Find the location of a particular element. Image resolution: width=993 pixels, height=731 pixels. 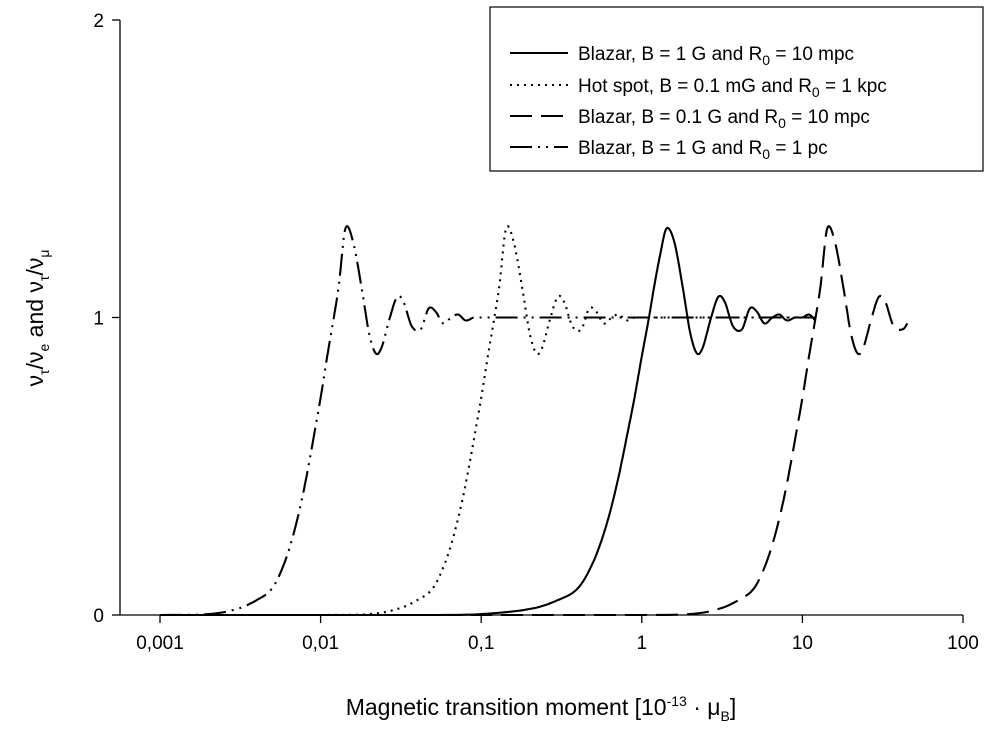

y-tick-label-2: 2 is located at coordinates (98, 21).